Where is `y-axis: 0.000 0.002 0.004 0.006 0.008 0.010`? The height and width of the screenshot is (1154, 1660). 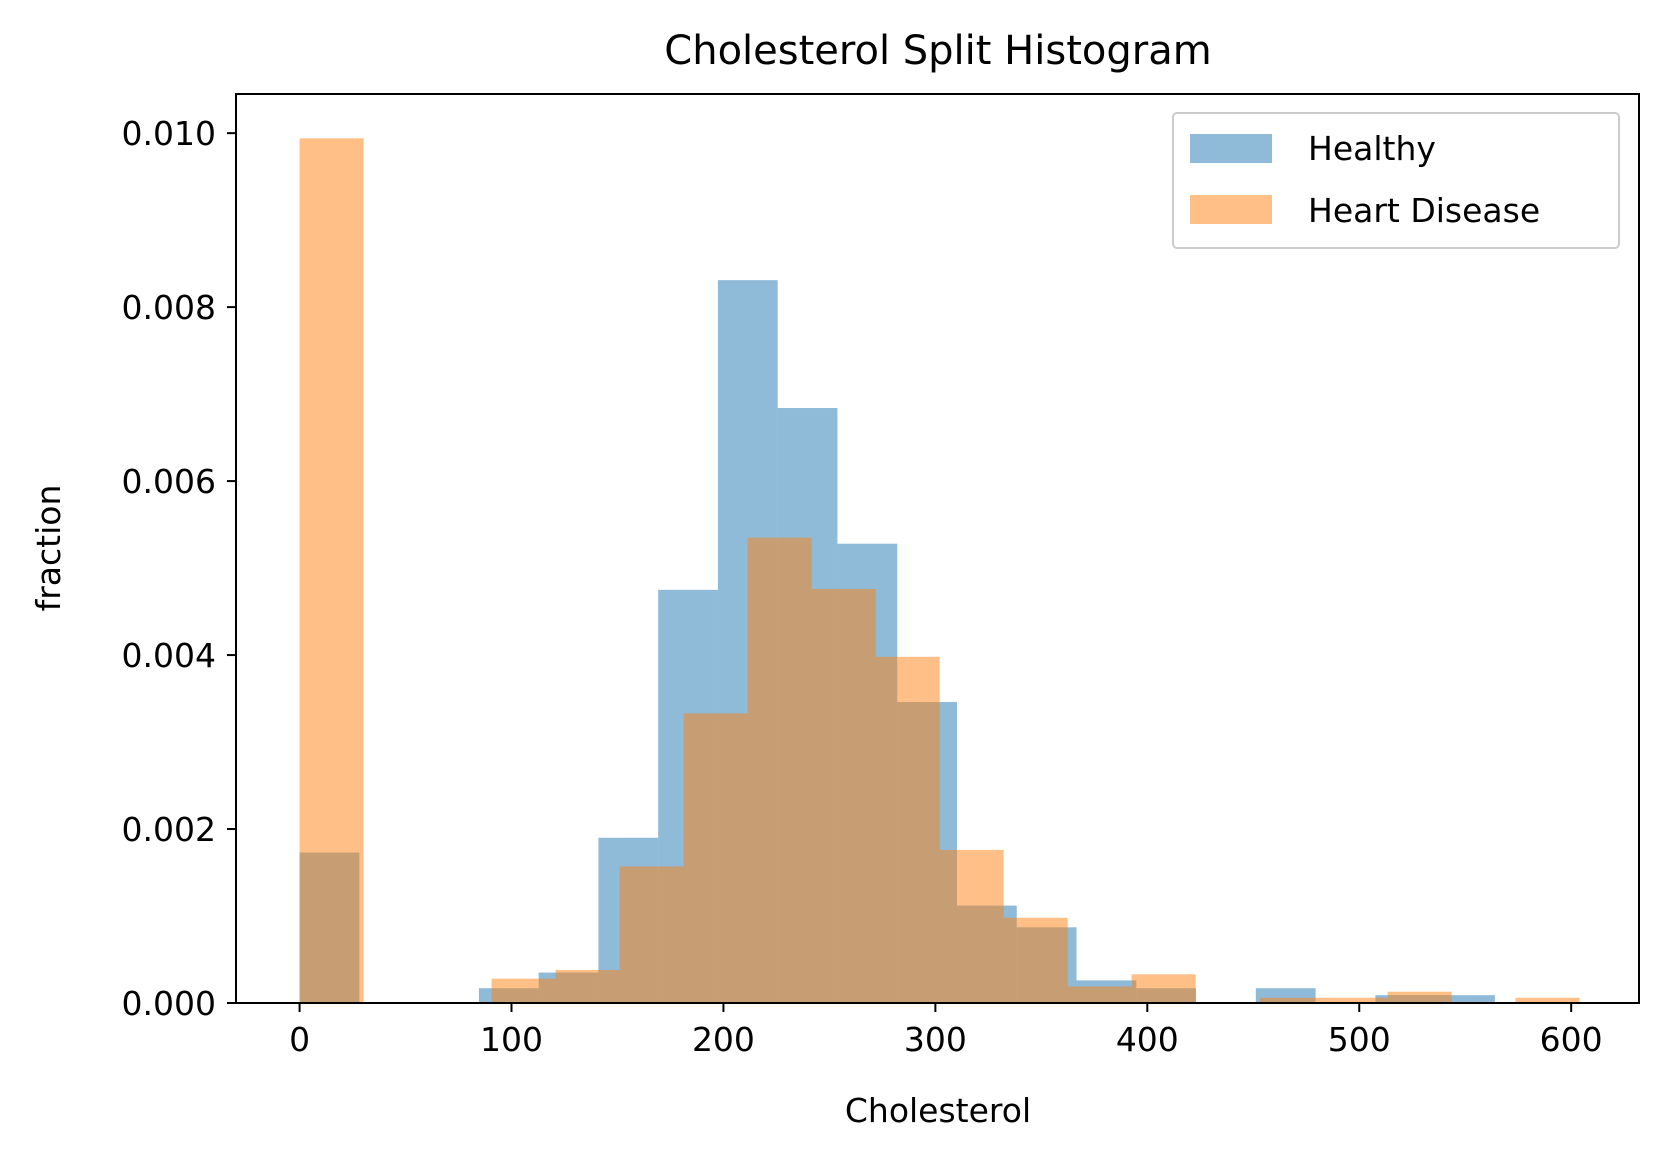
y-axis: 0.000 0.002 0.004 0.006 0.008 0.010 is located at coordinates (179, 568).